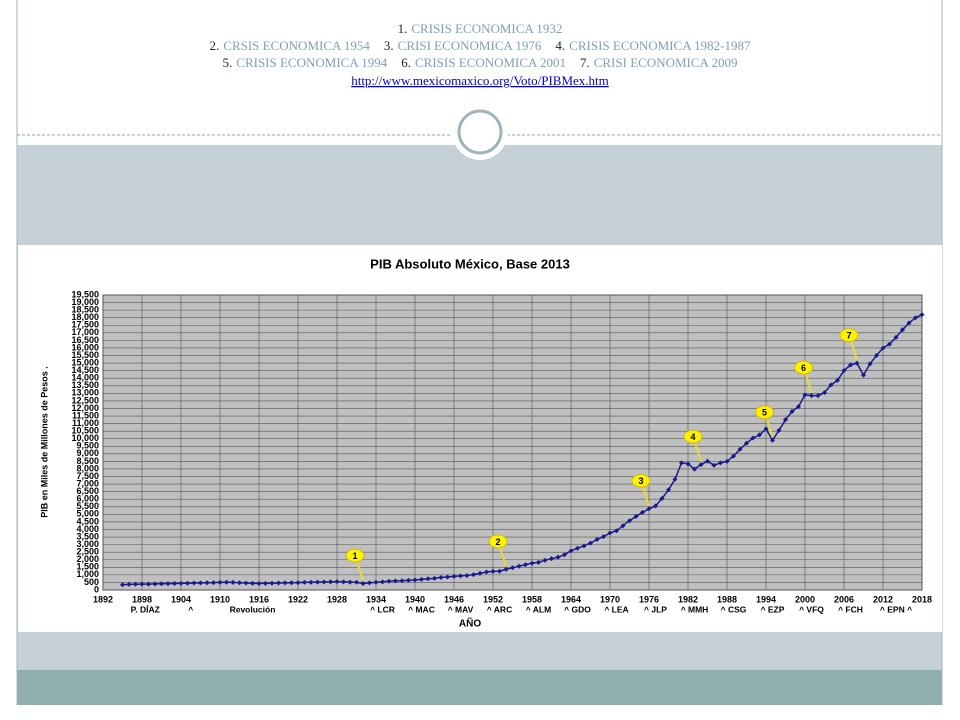 The height and width of the screenshot is (720, 960). What do you see at coordinates (91, 582) in the screenshot?
I see `y-tick-label: 500` at bounding box center [91, 582].